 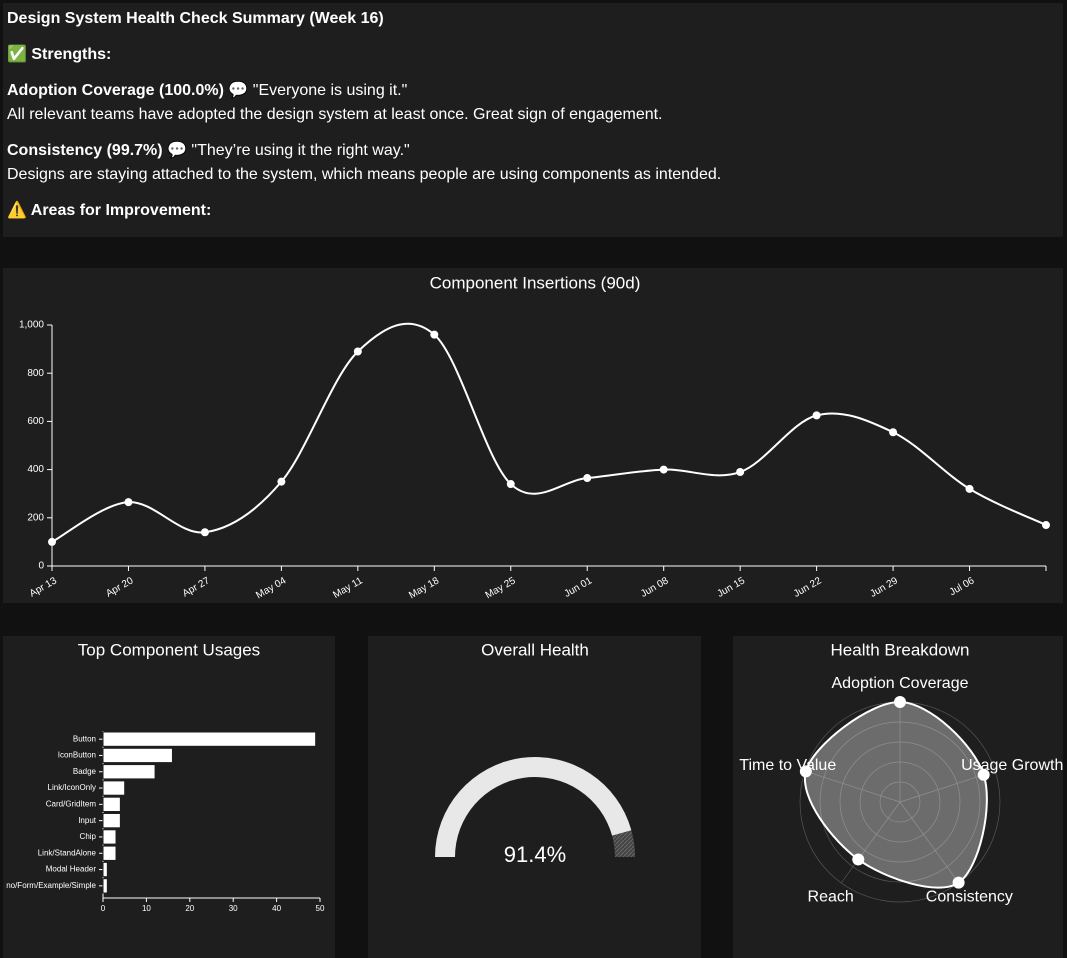 What do you see at coordinates (72, 787) in the screenshot?
I see `y-tick-label: Link/IconOnly` at bounding box center [72, 787].